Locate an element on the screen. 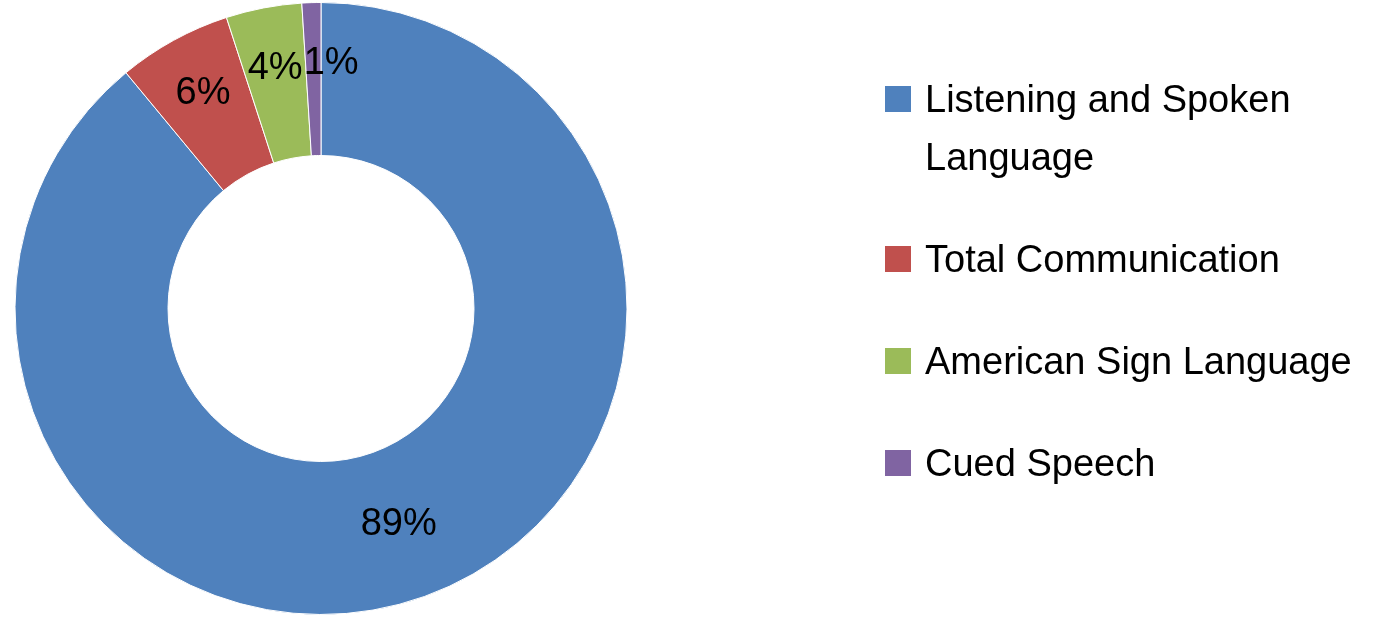 Image resolution: width=1395 pixels, height=617 pixels. legend-label: Cued Speech is located at coordinates (1040, 463).